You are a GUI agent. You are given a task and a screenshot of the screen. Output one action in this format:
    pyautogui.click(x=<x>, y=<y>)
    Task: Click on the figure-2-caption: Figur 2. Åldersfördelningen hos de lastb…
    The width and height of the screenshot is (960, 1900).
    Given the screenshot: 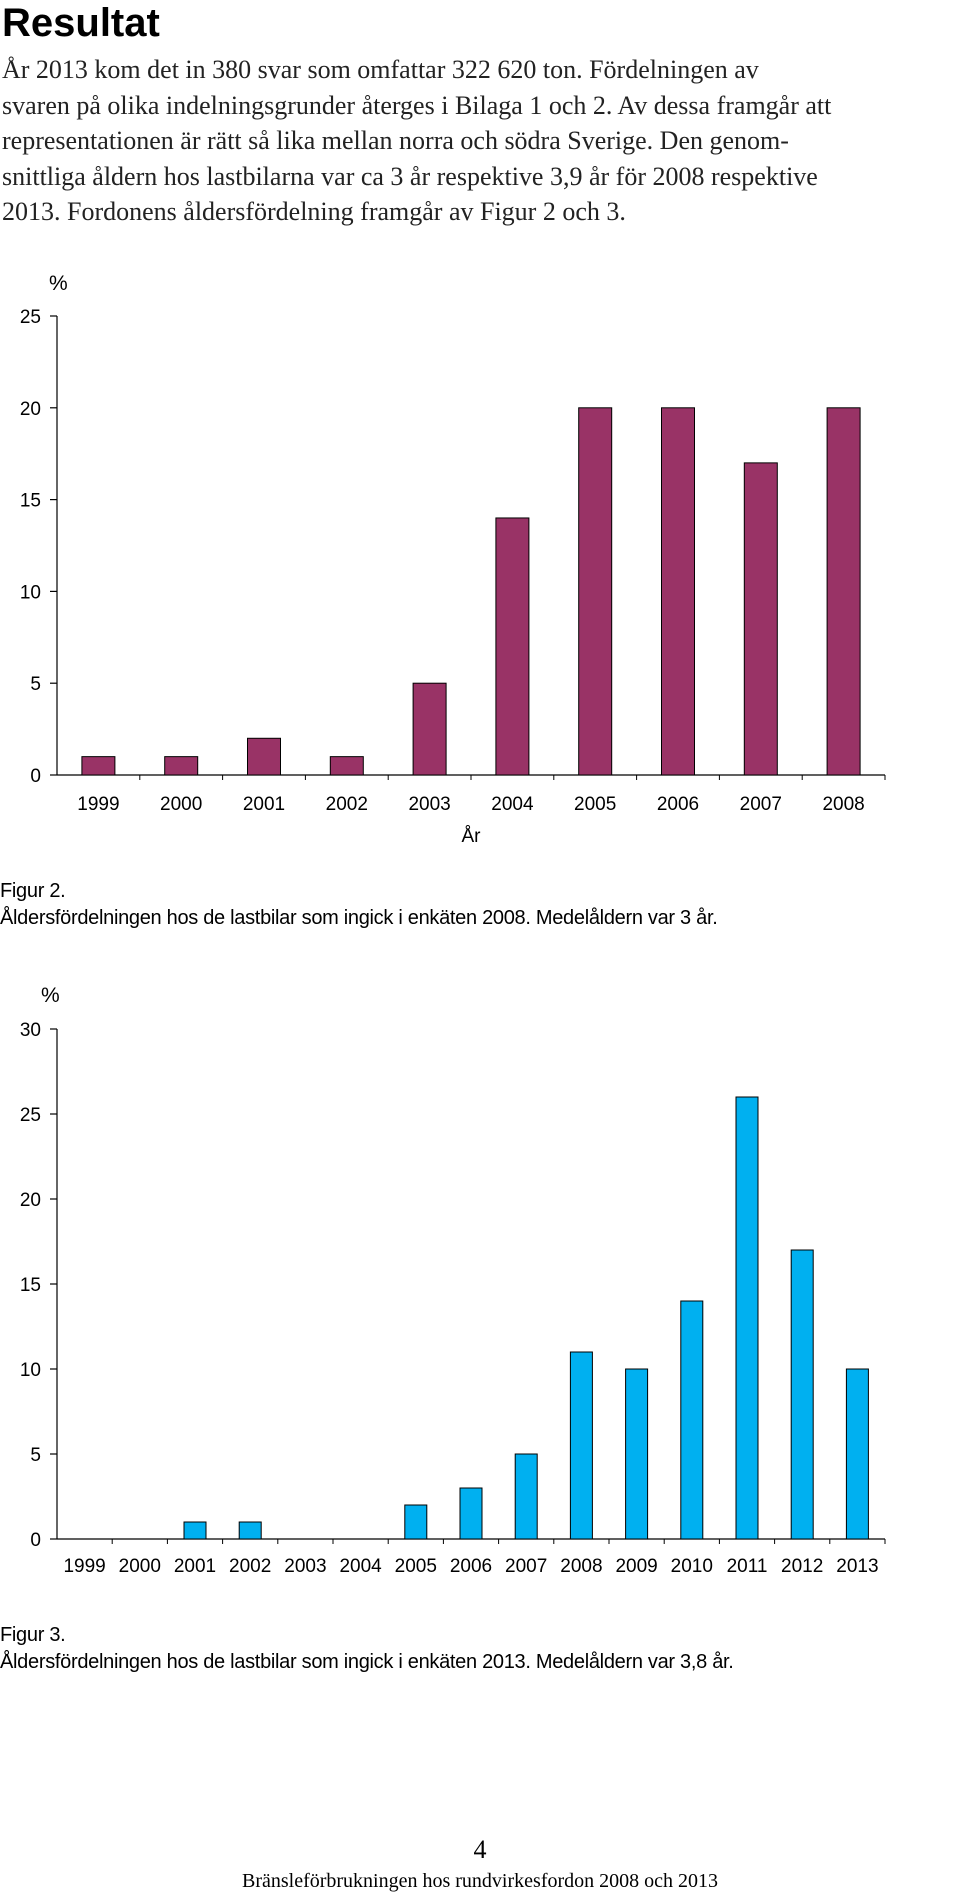 What is the action you would take?
    pyautogui.click(x=359, y=905)
    